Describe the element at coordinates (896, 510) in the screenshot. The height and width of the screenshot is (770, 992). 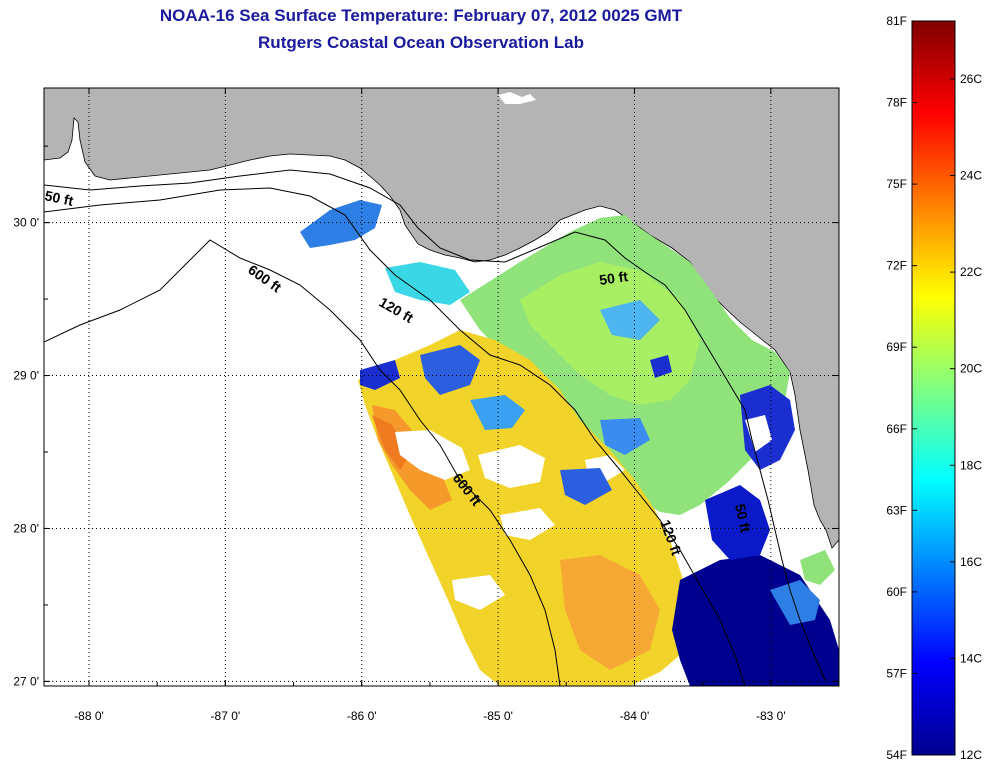
I see `colorbar-f-label: 63F` at that location.